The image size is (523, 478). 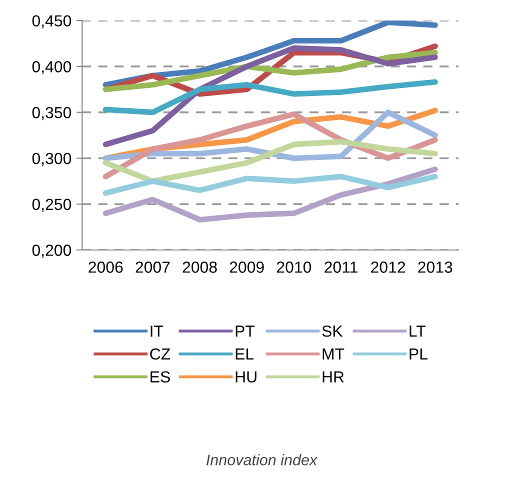 I want to click on x-tick-label: 2006, so click(x=105, y=267).